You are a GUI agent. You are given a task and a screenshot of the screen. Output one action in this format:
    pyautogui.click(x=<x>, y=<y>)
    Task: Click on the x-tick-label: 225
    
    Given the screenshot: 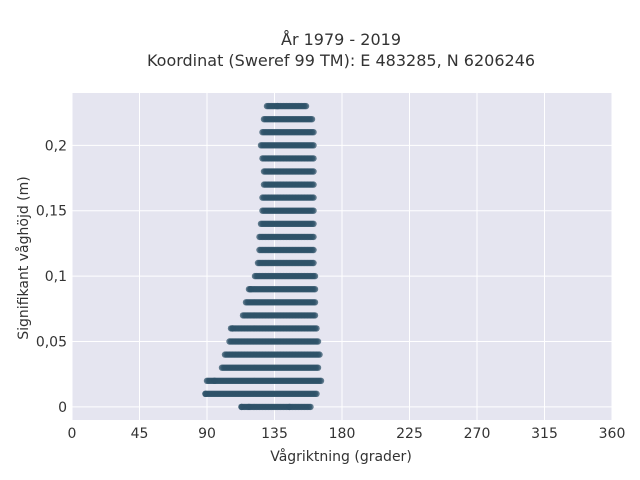 What is the action you would take?
    pyautogui.click(x=409, y=434)
    